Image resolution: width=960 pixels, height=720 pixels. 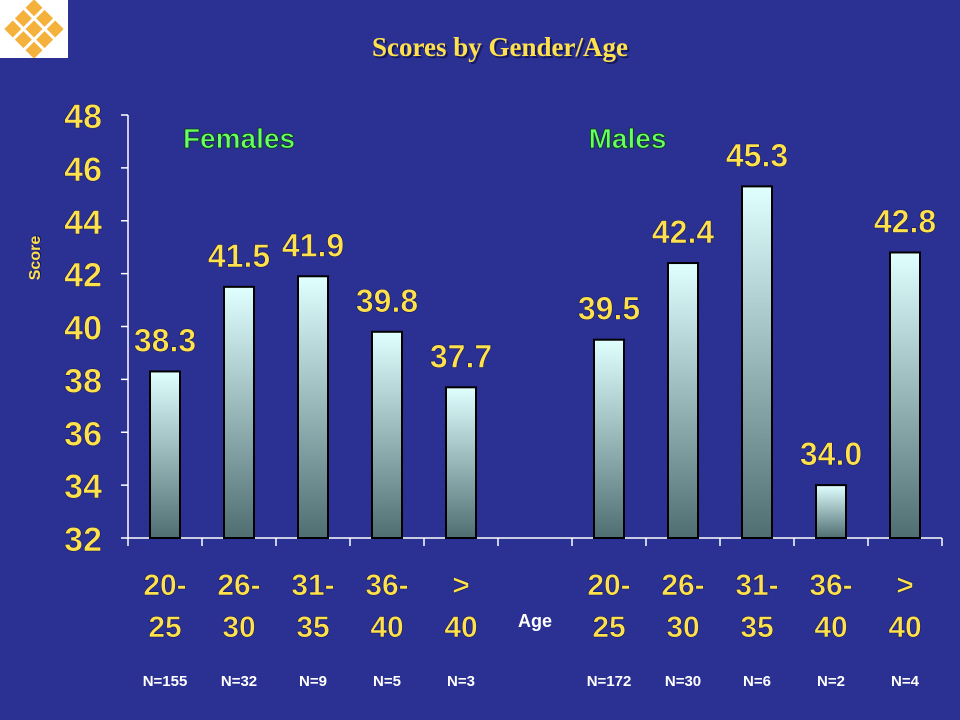 I want to click on y-tick-label: 44, so click(x=83, y=223).